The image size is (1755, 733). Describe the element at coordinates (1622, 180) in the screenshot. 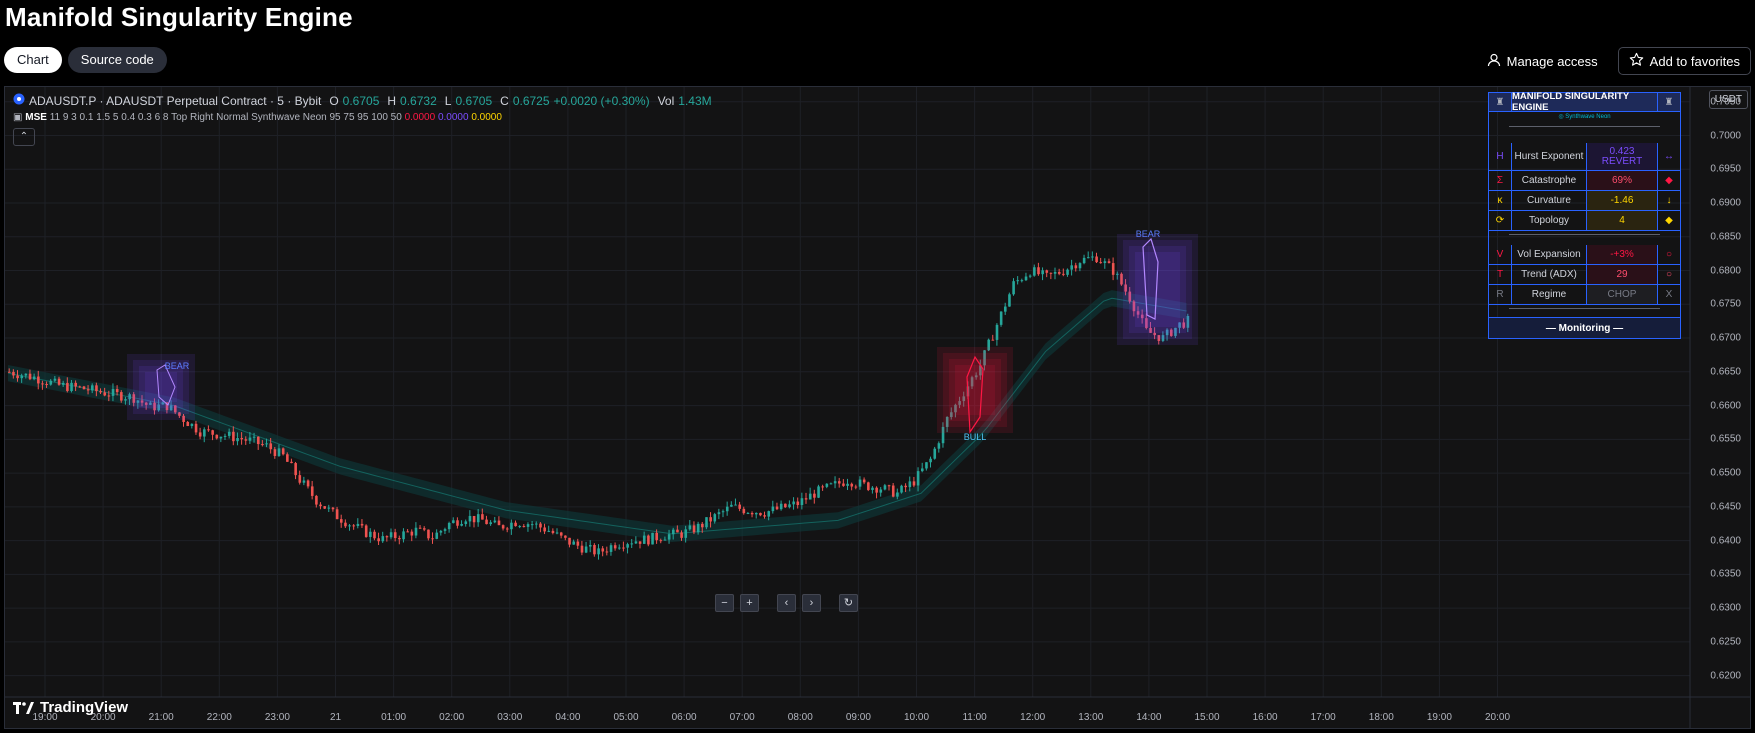

I see `metric-value: 69%` at that location.